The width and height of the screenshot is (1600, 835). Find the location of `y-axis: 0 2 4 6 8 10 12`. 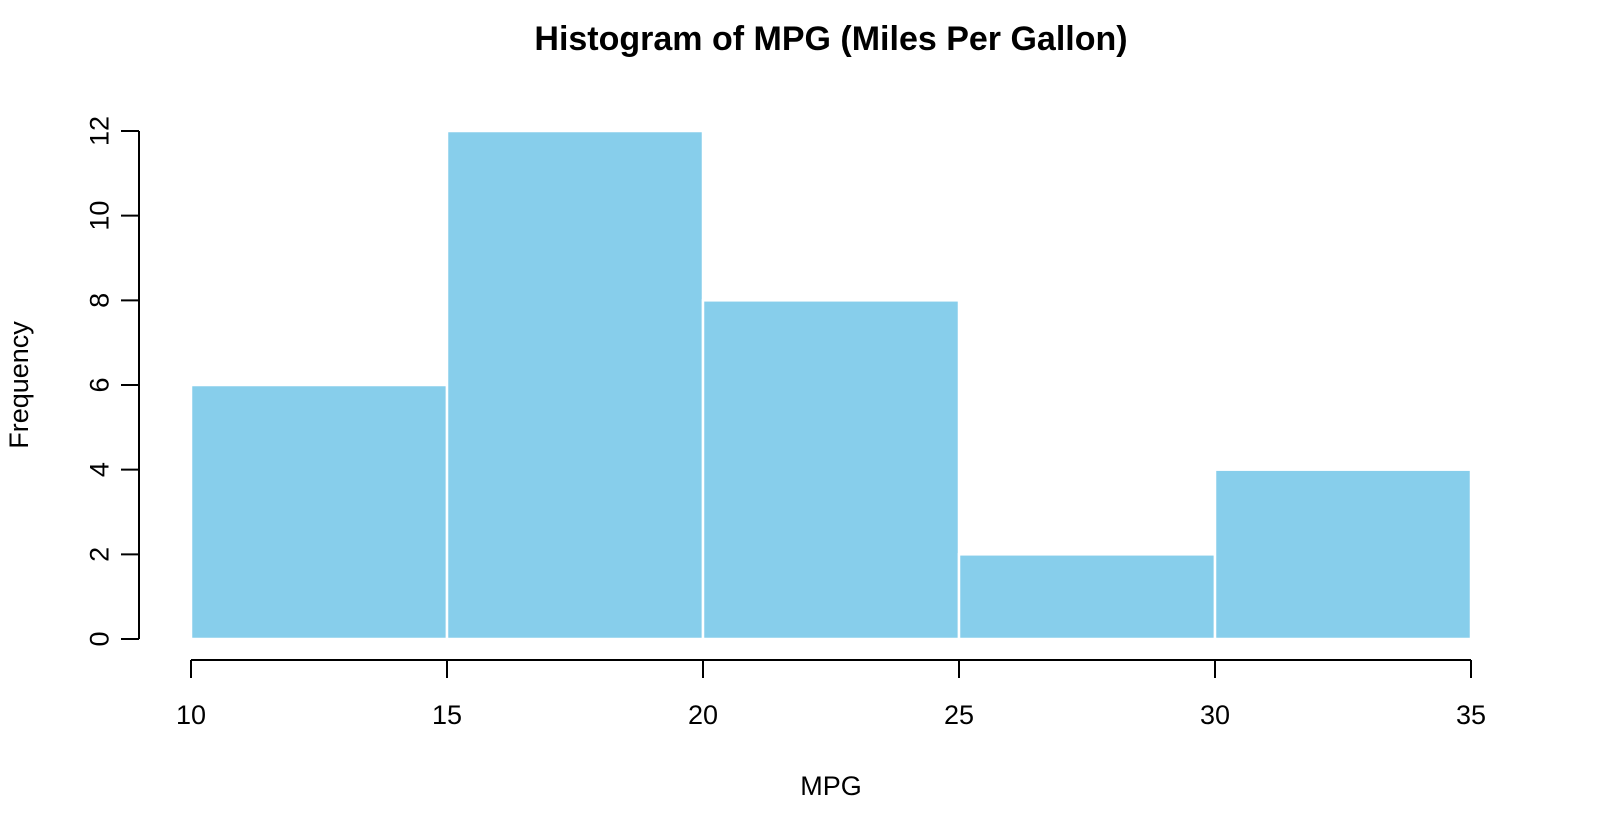

y-axis: 0 2 4 6 8 10 12 is located at coordinates (112, 381).